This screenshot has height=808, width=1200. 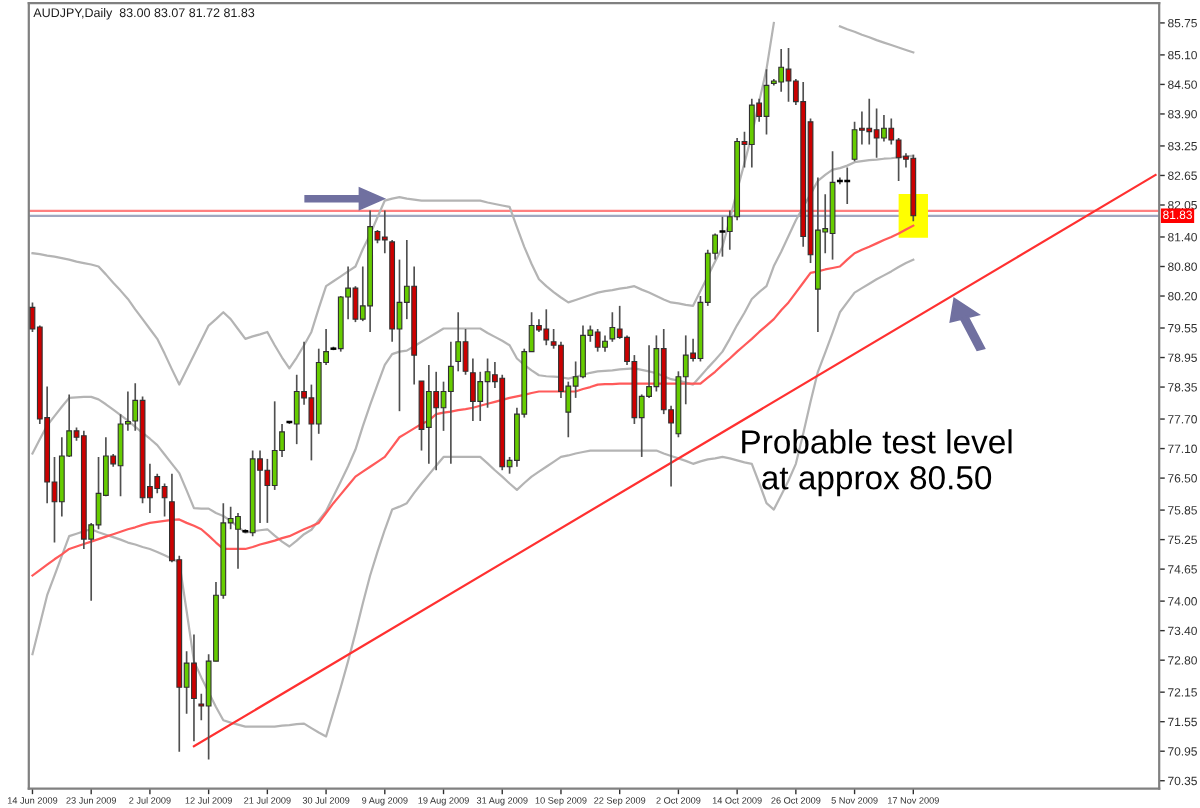 What do you see at coordinates (876, 39) in the screenshot?
I see `line-series` at bounding box center [876, 39].